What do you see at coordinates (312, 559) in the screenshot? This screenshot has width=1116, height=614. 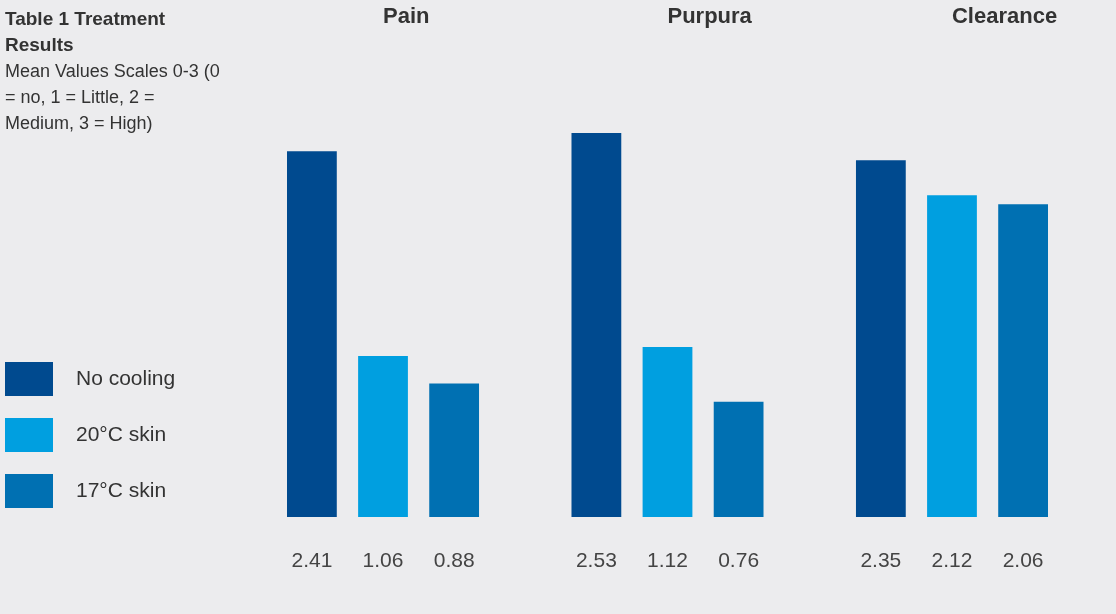 I see `data-label: 2.41` at bounding box center [312, 559].